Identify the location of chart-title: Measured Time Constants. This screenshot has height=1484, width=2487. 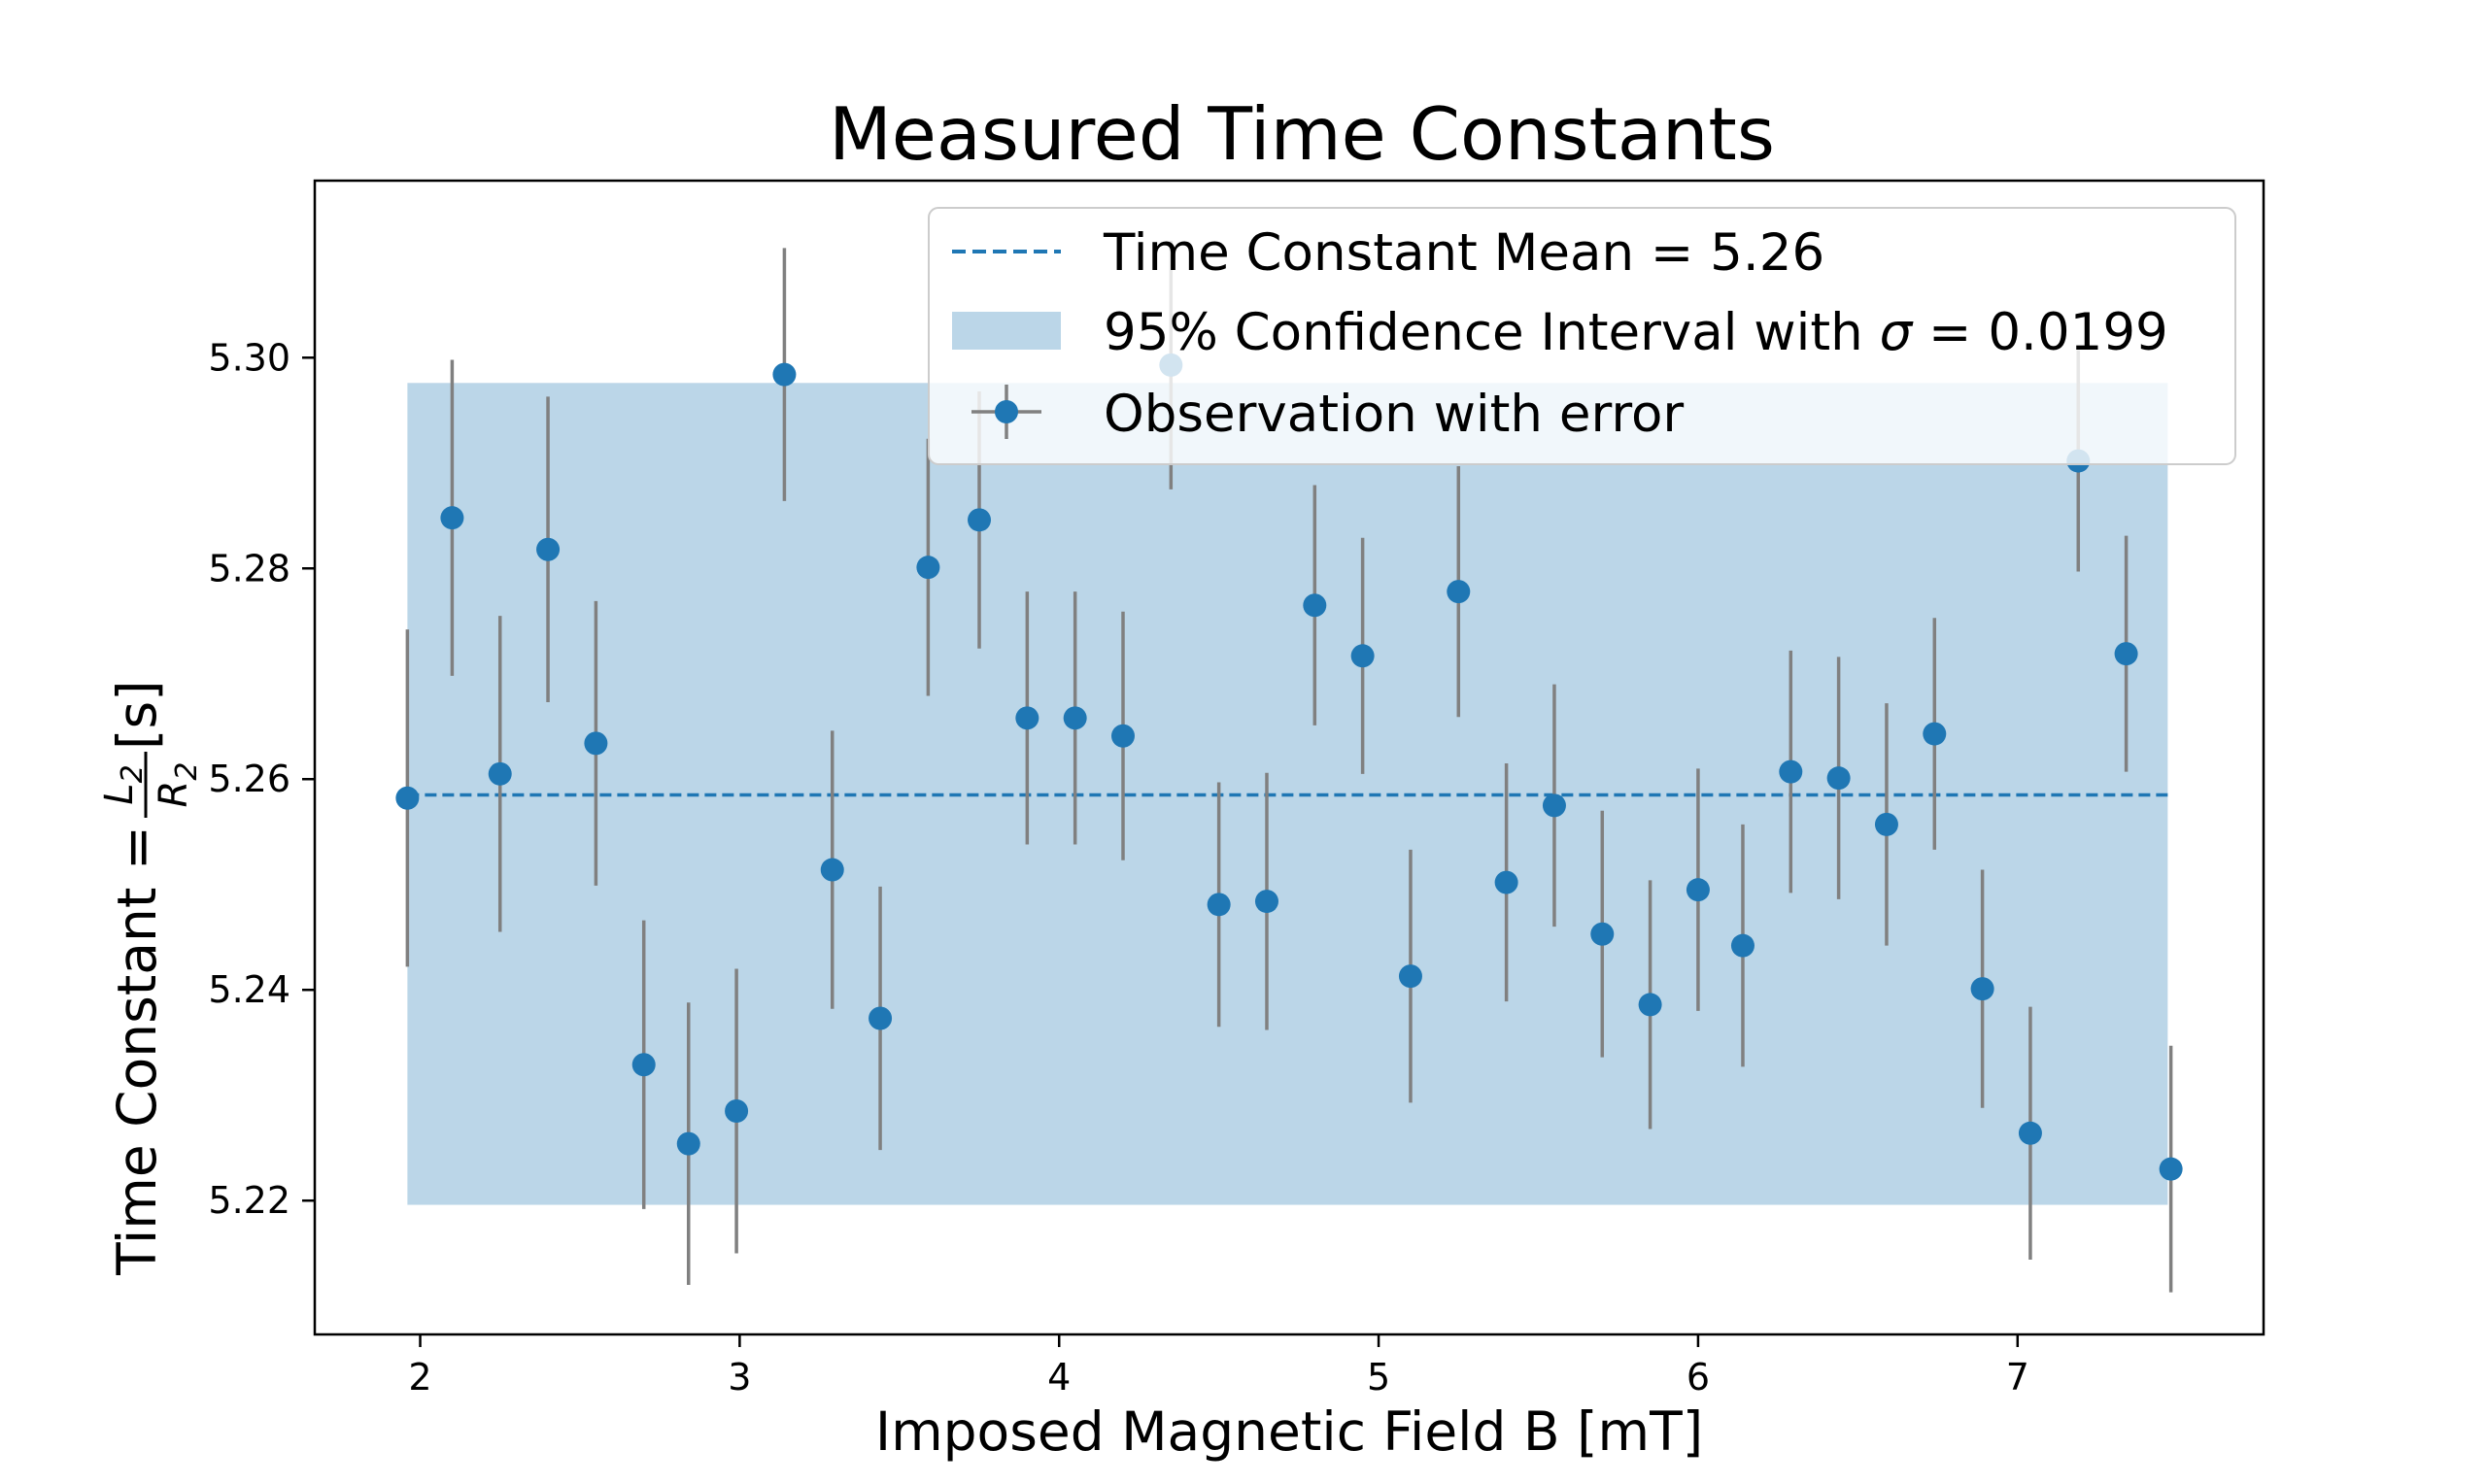
(1302, 134).